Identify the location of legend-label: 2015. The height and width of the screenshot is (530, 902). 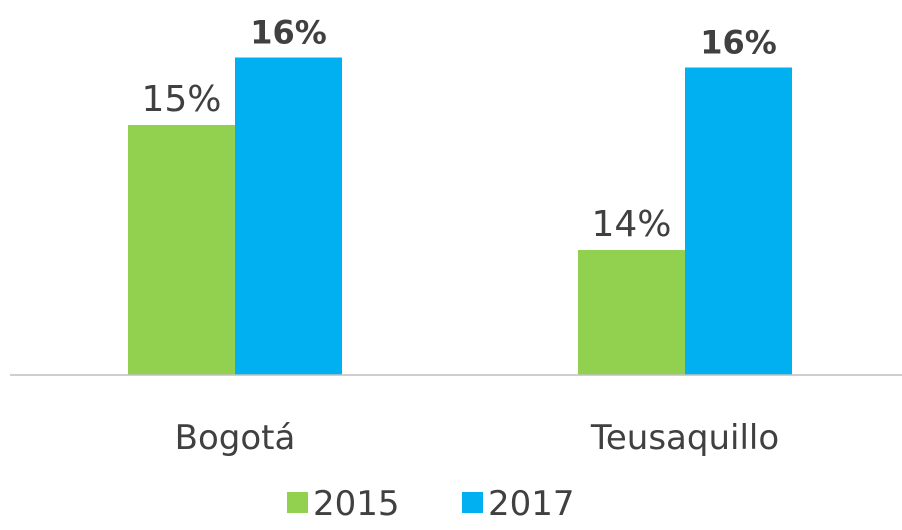
(356, 504).